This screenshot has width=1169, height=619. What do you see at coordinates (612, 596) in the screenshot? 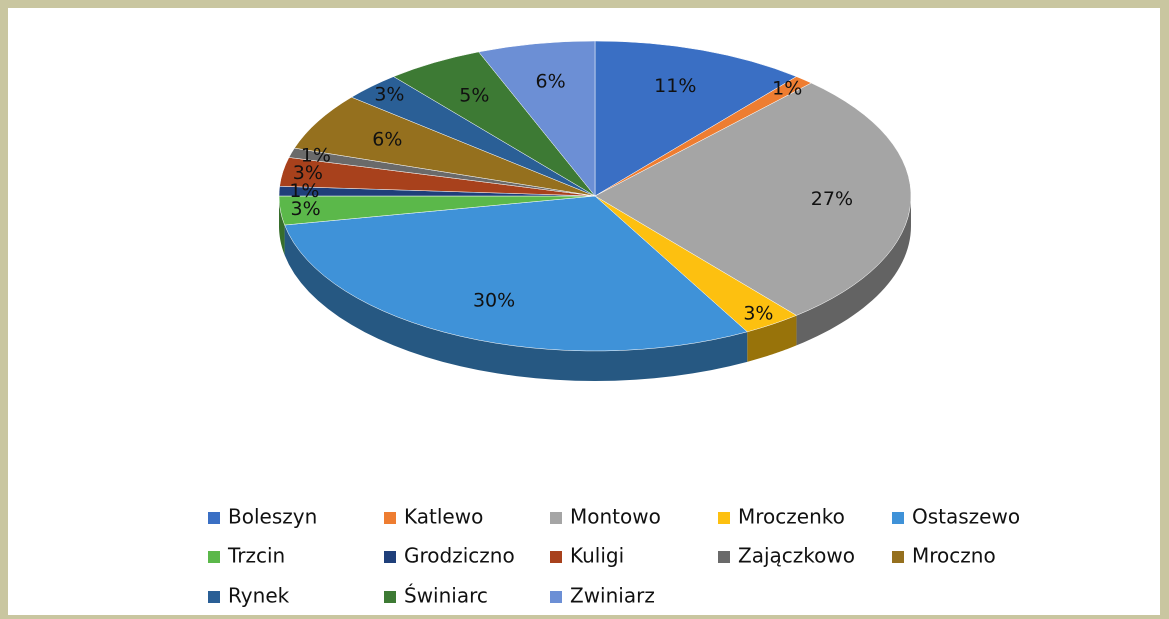
I see `legend-label: Zwiniarz` at bounding box center [612, 596].